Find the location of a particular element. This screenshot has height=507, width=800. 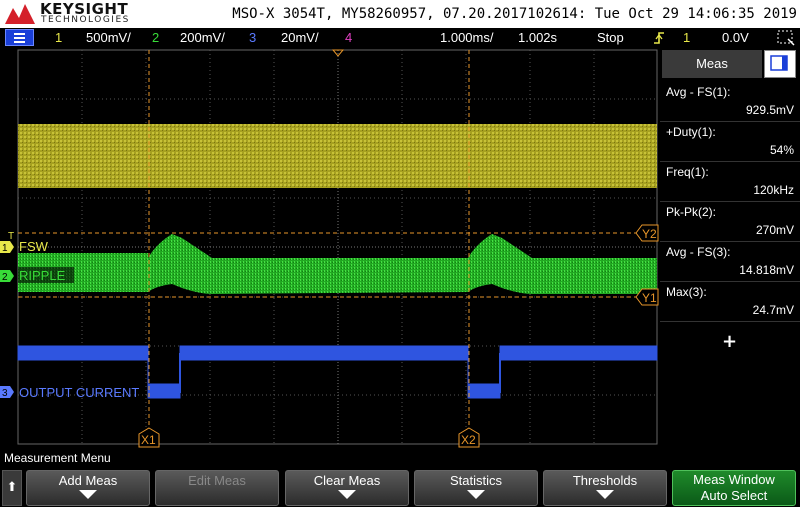

ch2-number: 2 is located at coordinates (156, 37).